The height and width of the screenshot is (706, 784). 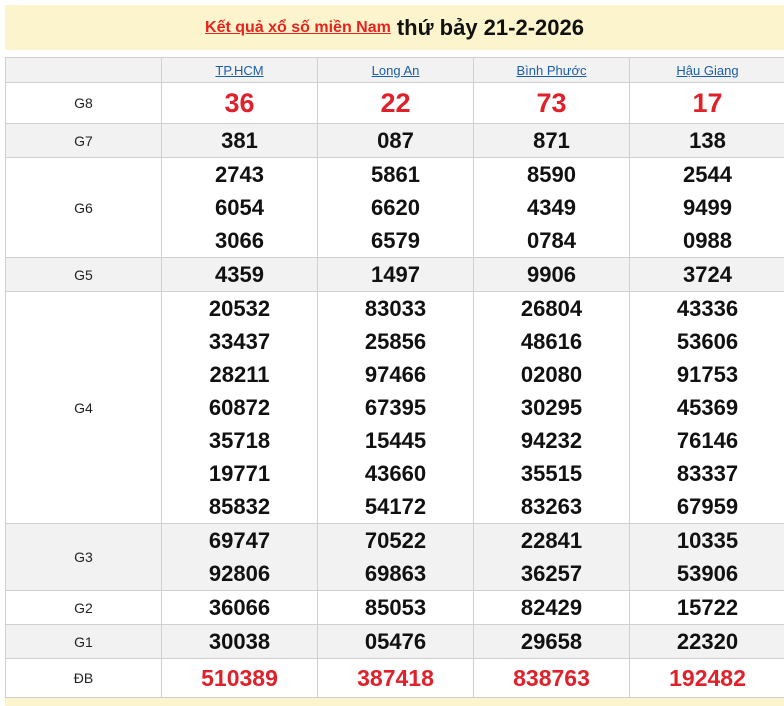 I want to click on prize-cell: 05476, so click(x=395, y=641).